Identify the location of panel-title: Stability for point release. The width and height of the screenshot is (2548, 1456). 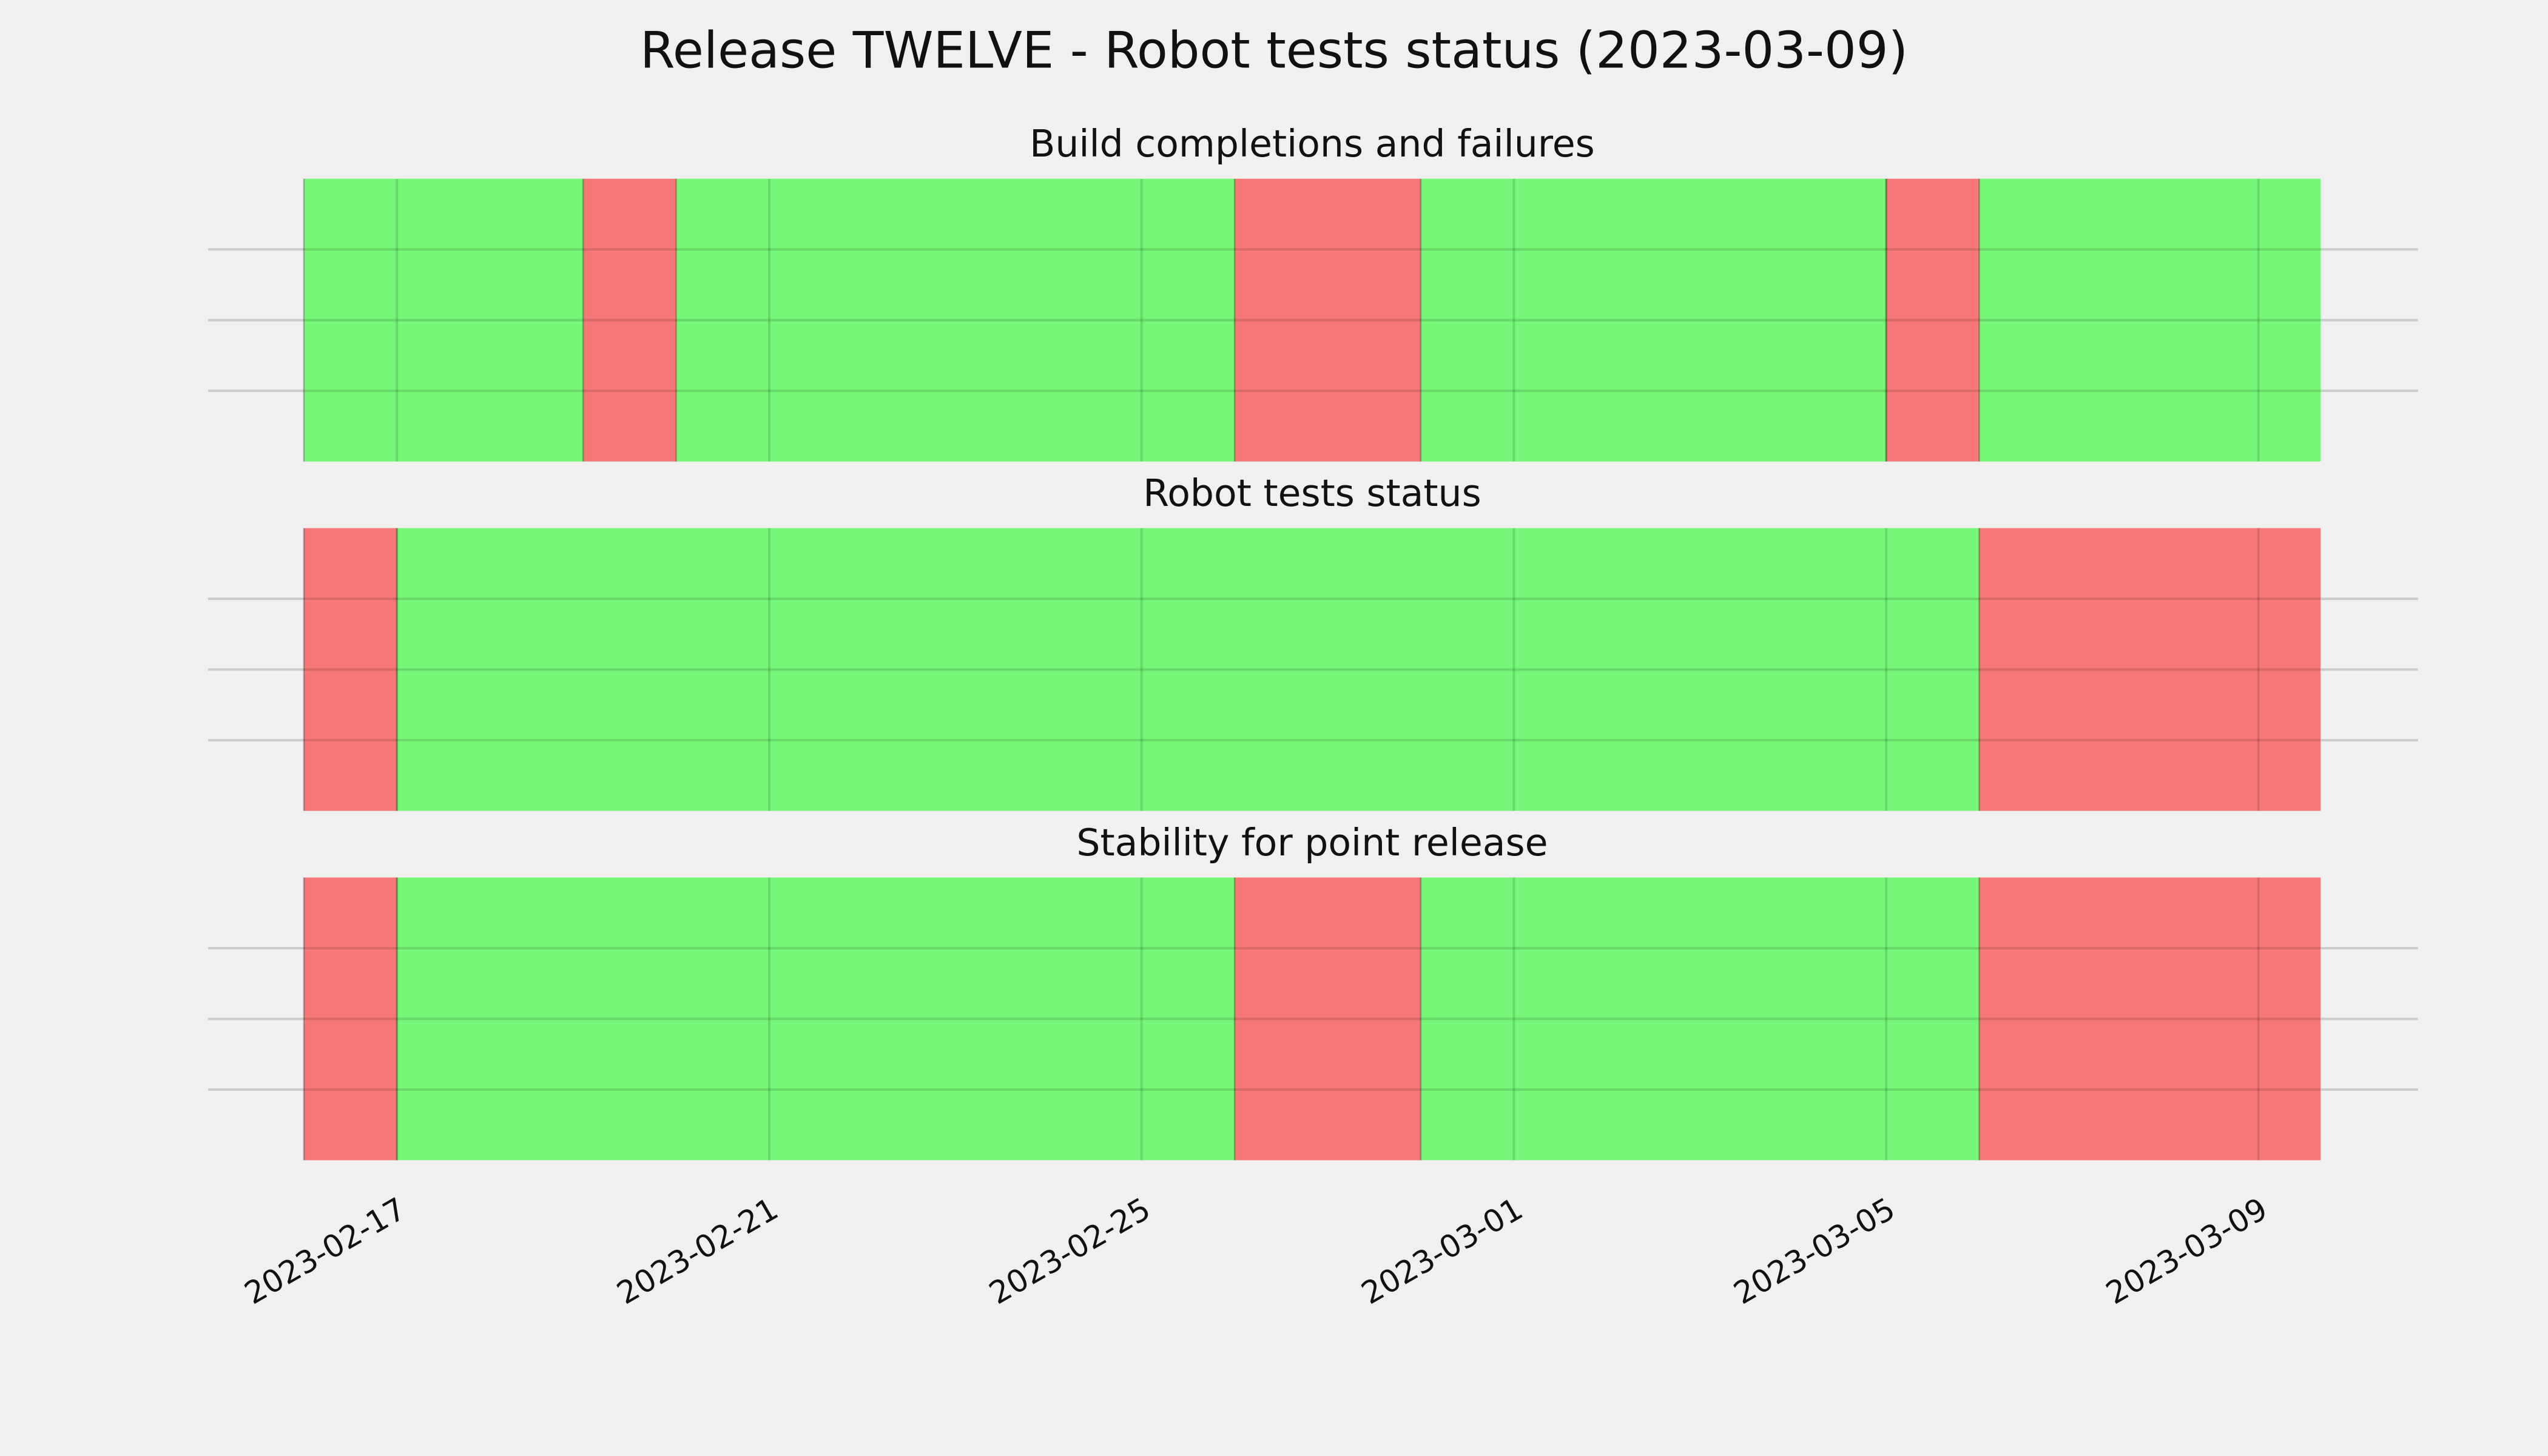
(1312, 842).